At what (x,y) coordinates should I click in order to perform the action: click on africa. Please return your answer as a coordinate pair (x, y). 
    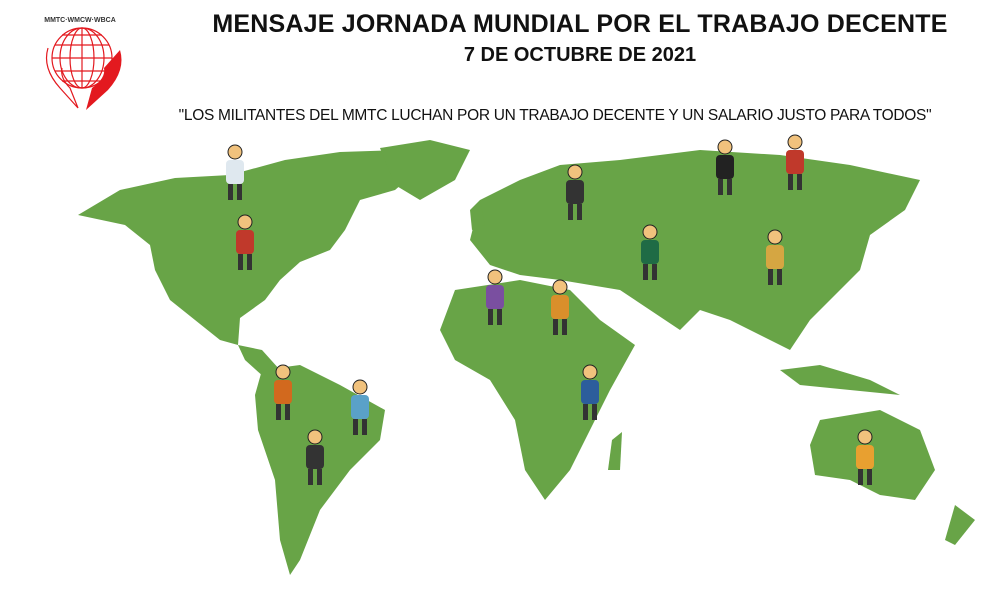
    Looking at the image, I should click on (537, 390).